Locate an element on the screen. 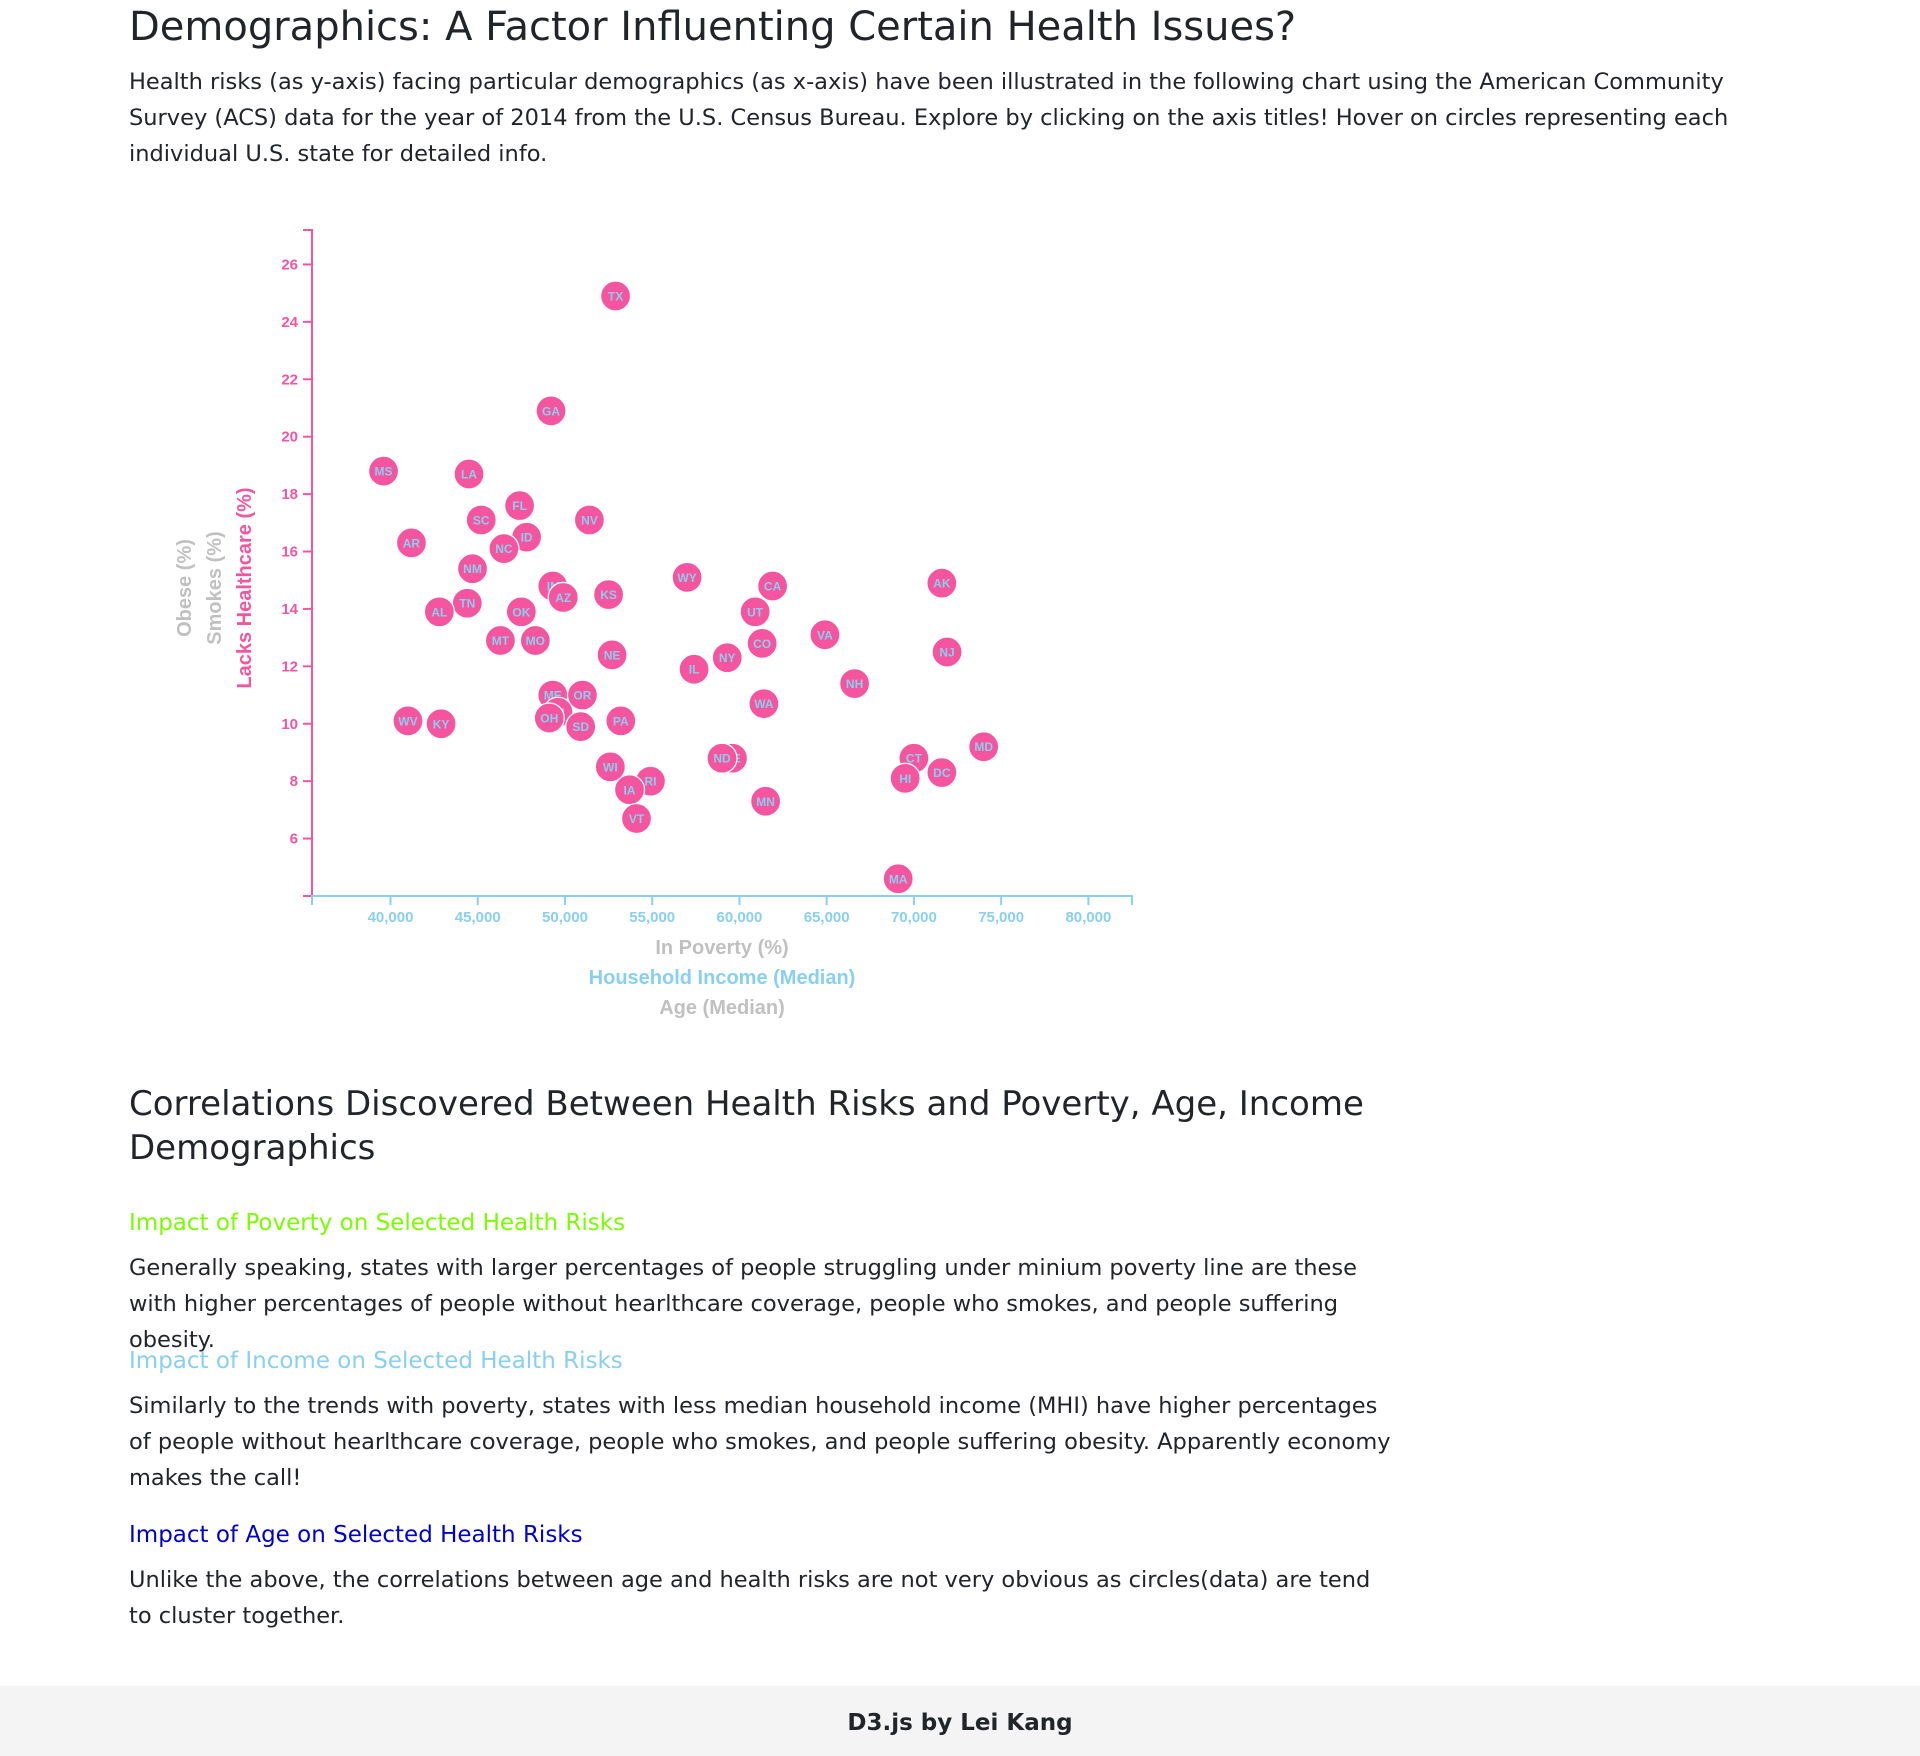 This screenshot has width=1920, height=1756. y-axis-title: Obese (%) is located at coordinates (185, 588).